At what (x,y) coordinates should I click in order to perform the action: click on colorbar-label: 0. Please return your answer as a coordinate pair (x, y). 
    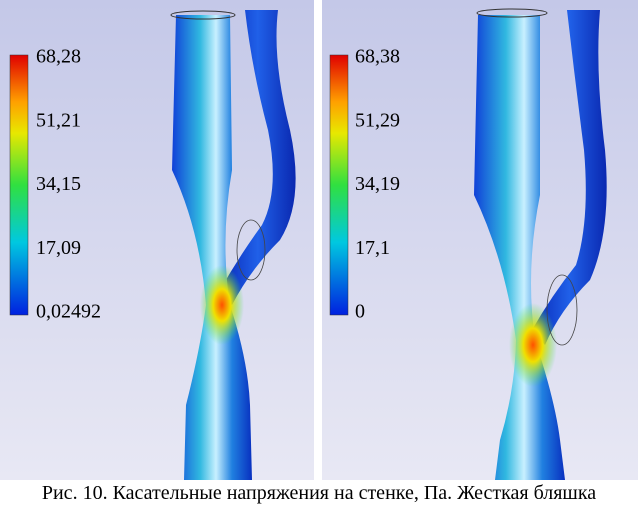
    Looking at the image, I should click on (360, 312).